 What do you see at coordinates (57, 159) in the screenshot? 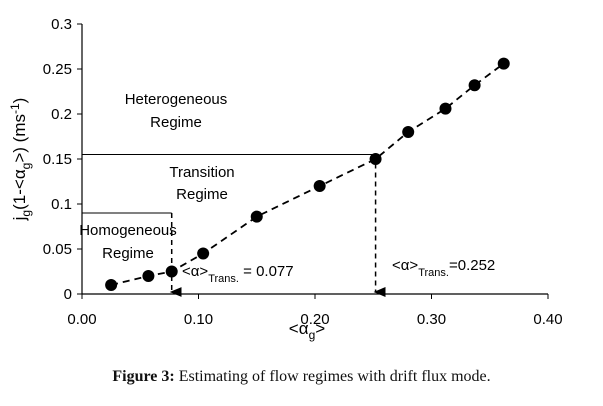
I see `y-tick-label: 0.15` at bounding box center [57, 159].